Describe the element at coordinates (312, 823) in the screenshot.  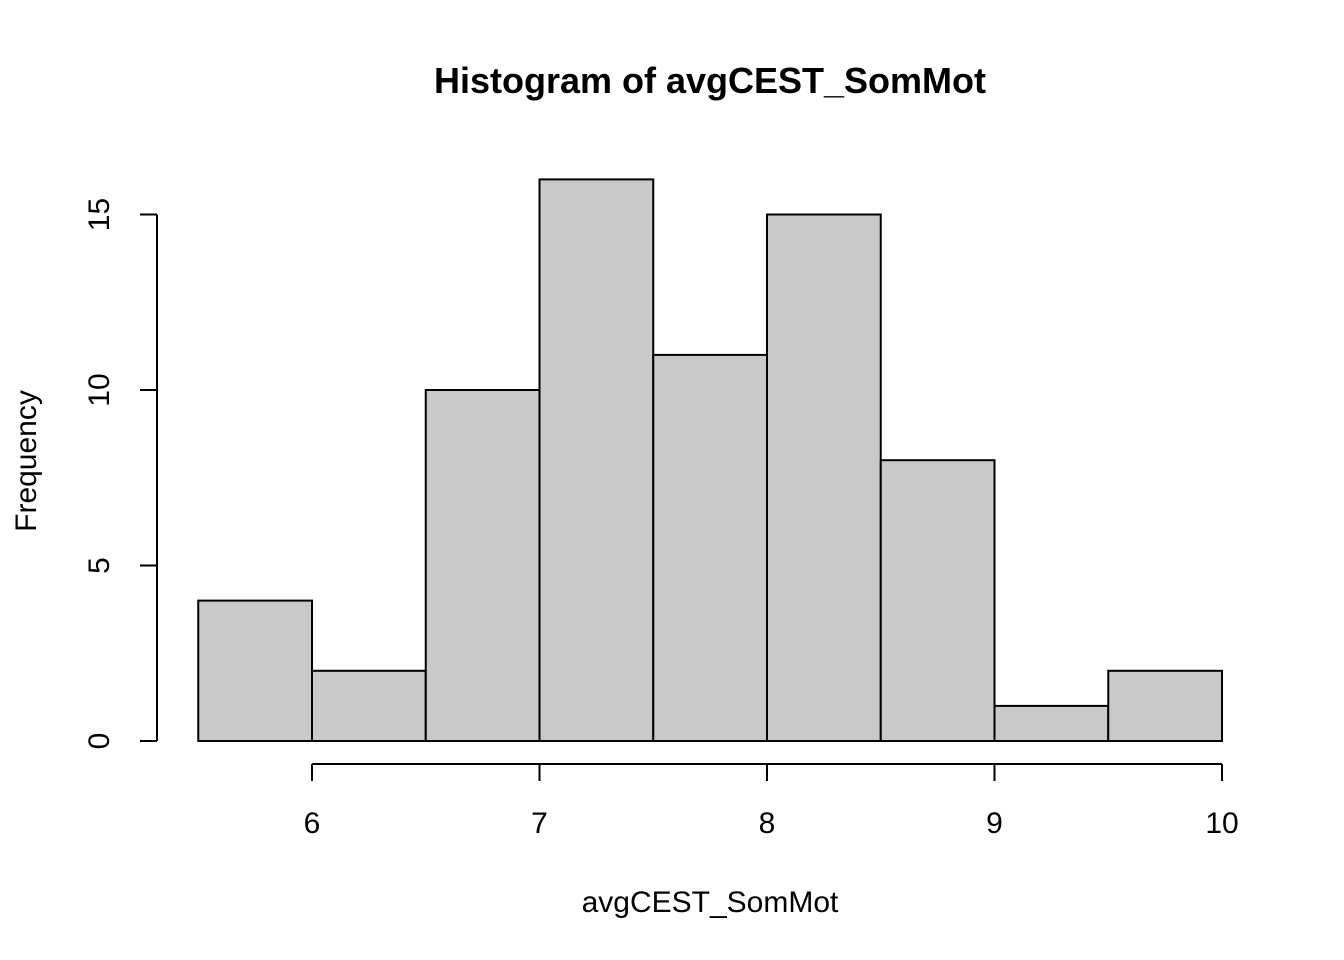
I see `x-tick-label-6: 6` at that location.